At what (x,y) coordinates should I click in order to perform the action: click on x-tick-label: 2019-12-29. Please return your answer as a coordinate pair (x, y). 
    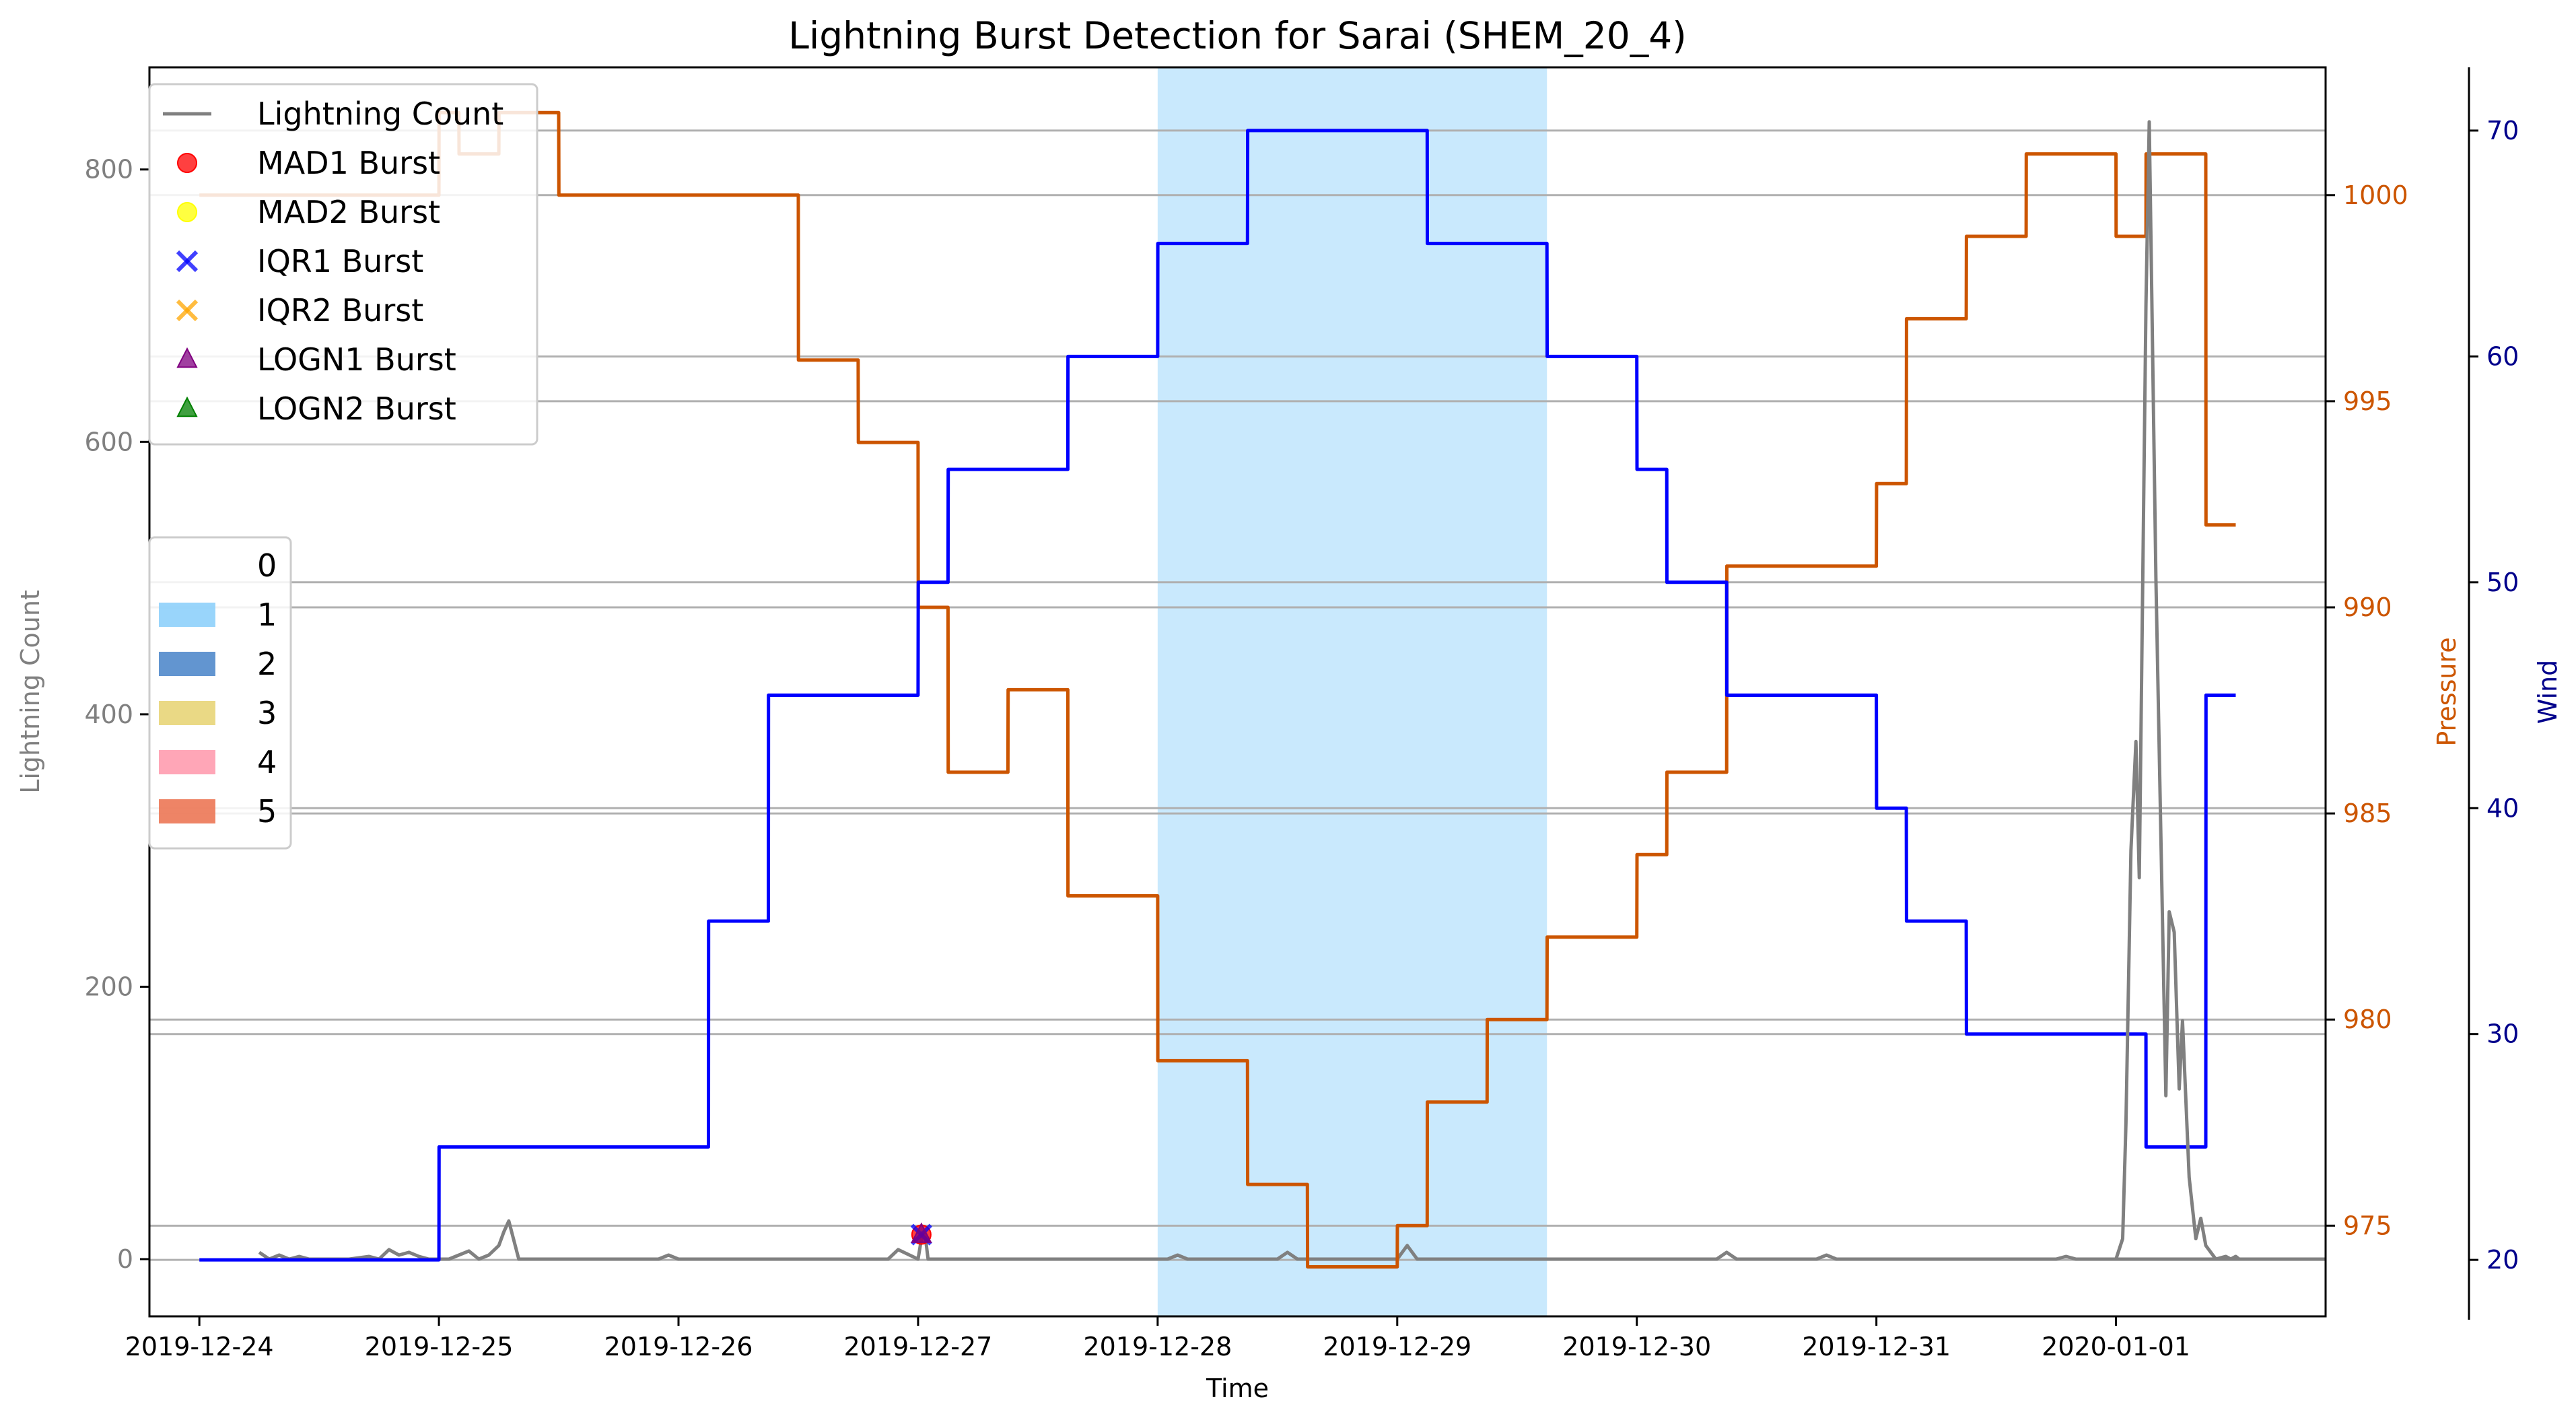
    Looking at the image, I should click on (1397, 1346).